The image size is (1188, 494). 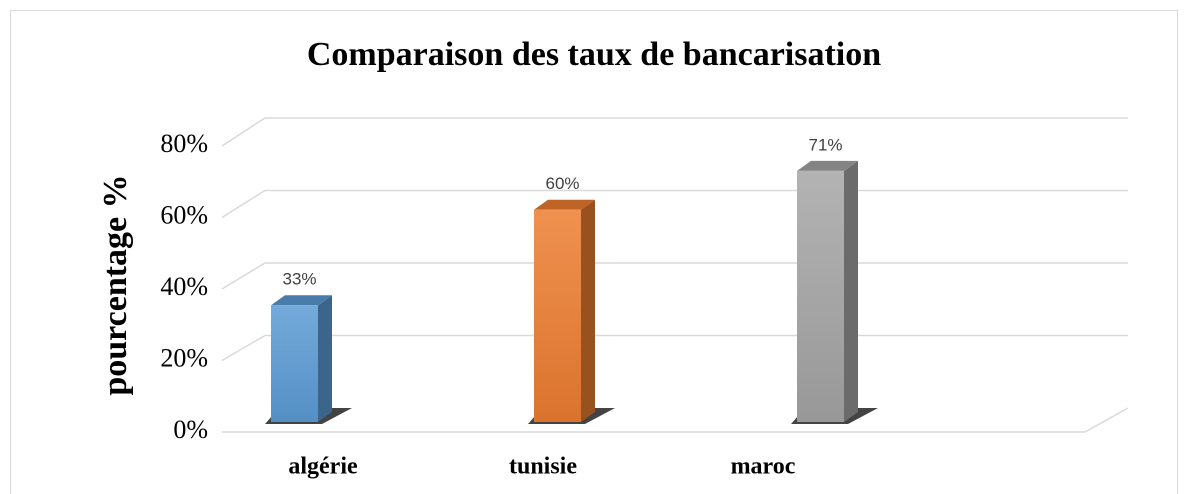 I want to click on grid-line, so click(x=674, y=132).